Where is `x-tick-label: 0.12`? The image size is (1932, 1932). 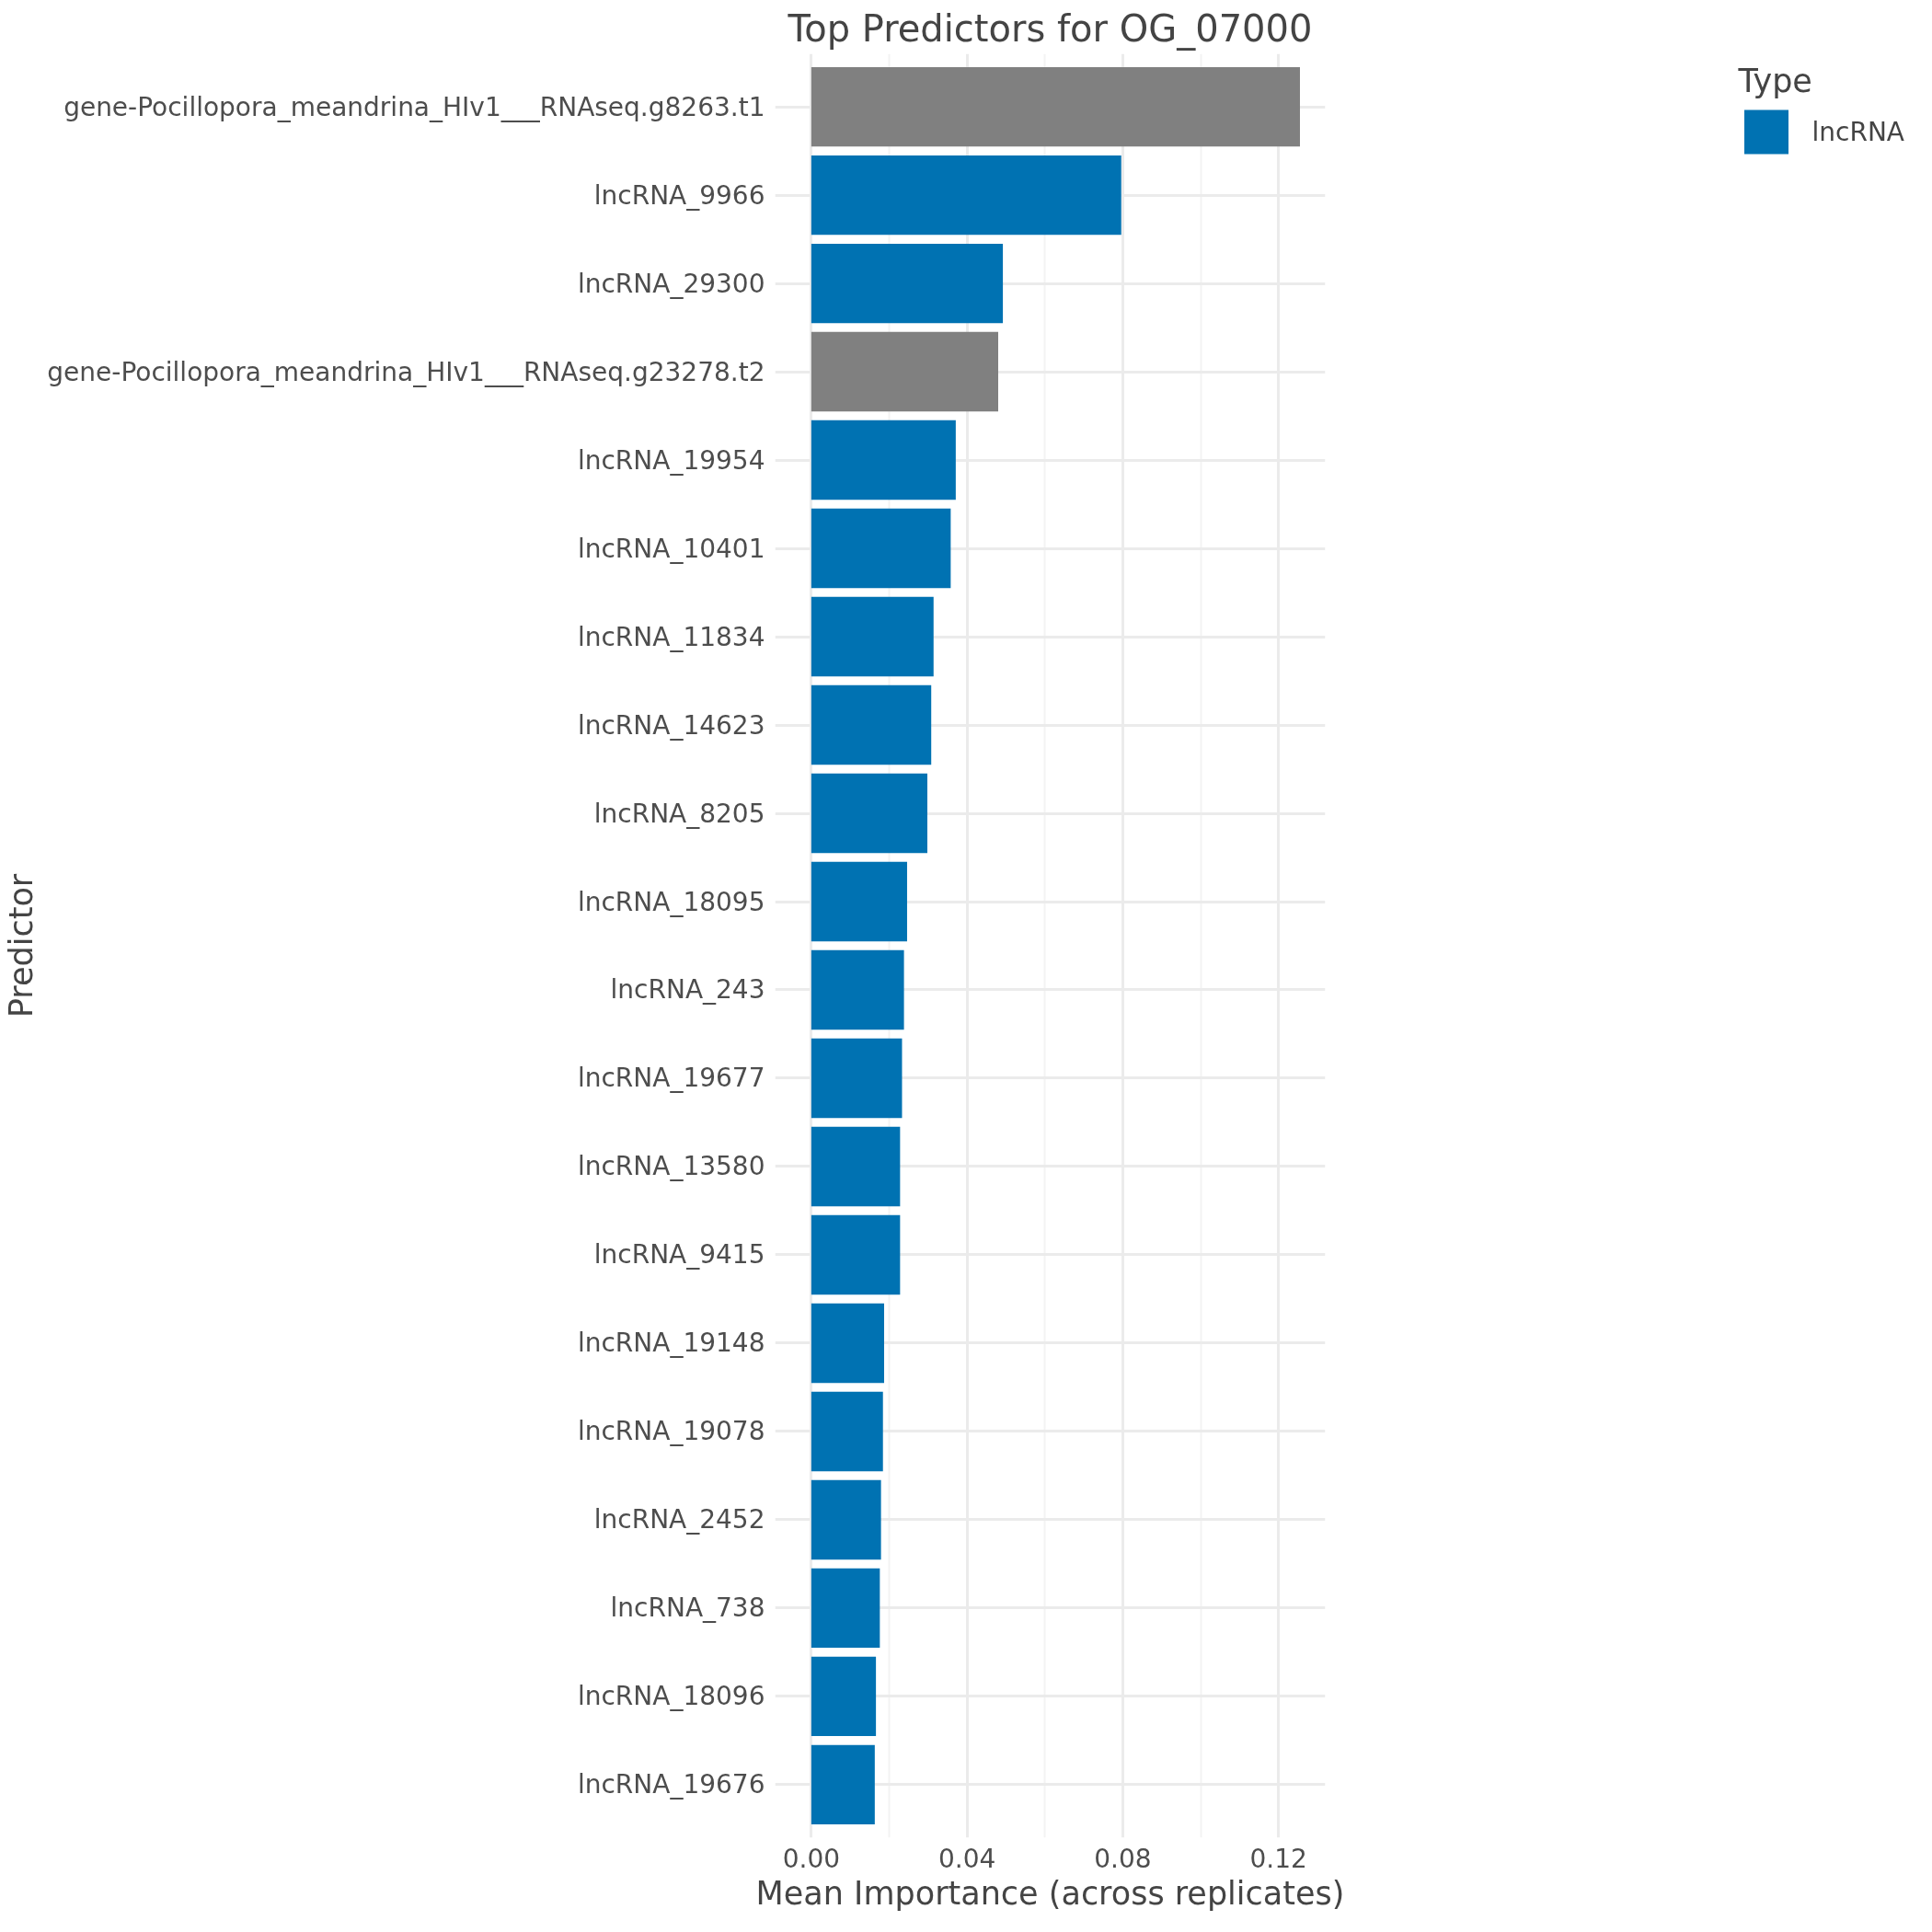 x-tick-label: 0.12 is located at coordinates (1278, 1858).